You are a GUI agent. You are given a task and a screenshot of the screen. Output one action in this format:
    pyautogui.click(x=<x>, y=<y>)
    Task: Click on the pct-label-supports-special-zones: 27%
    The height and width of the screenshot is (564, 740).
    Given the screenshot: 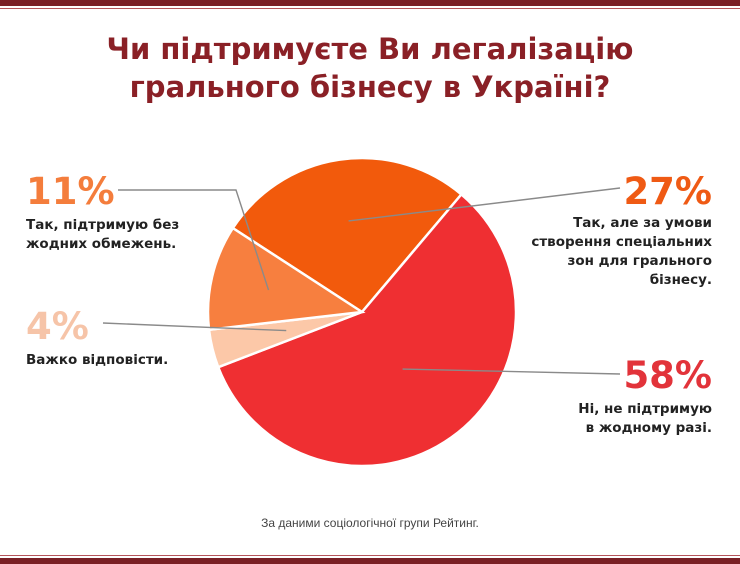 What is the action you would take?
    pyautogui.click(x=667, y=191)
    